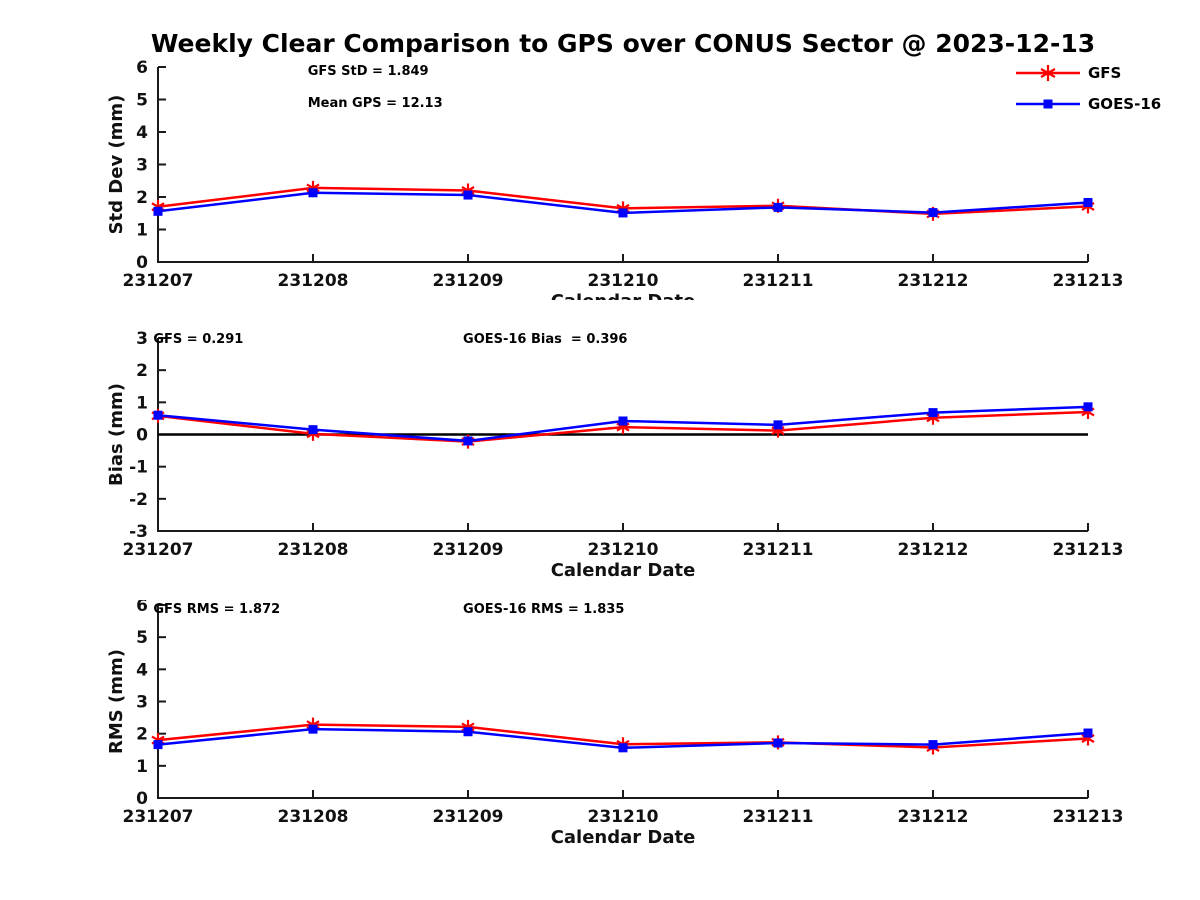  Describe the element at coordinates (138, 532) in the screenshot. I see `y-tick-label: -3` at that location.